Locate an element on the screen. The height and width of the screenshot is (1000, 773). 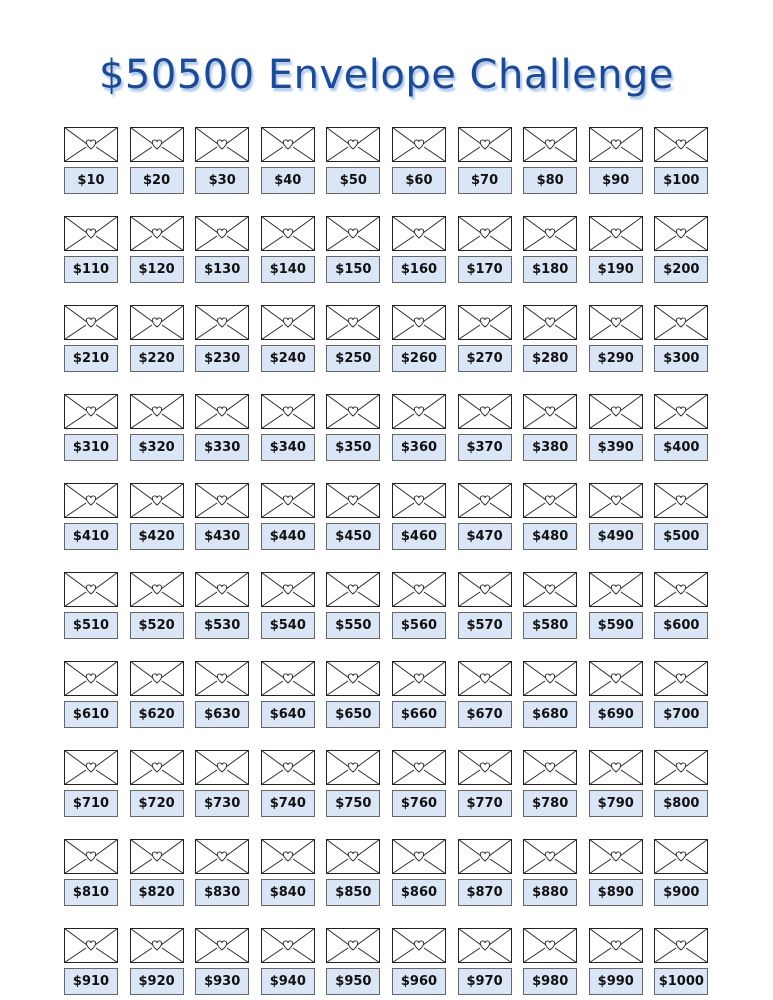
envelope-amount: $210 is located at coordinates (91, 358).